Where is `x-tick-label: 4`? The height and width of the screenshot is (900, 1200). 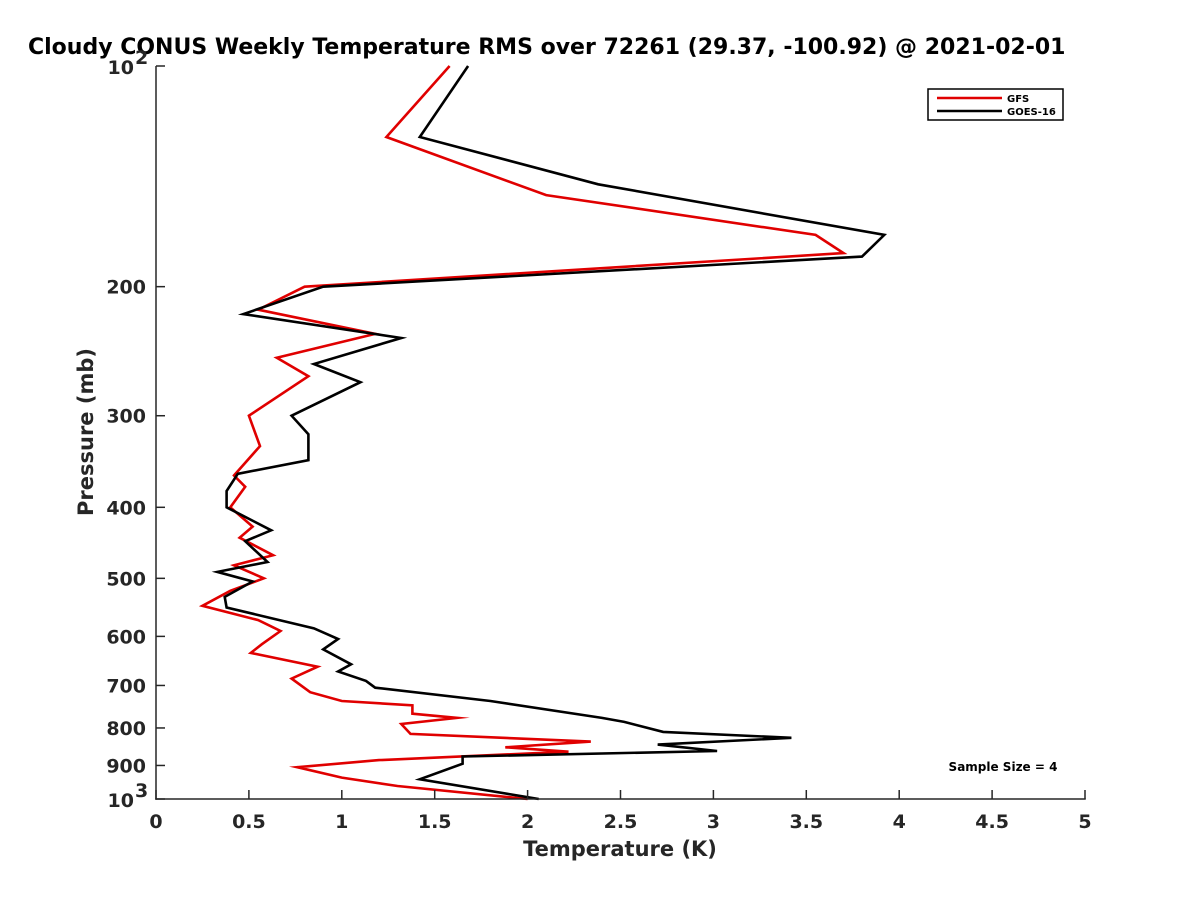 x-tick-label: 4 is located at coordinates (899, 822).